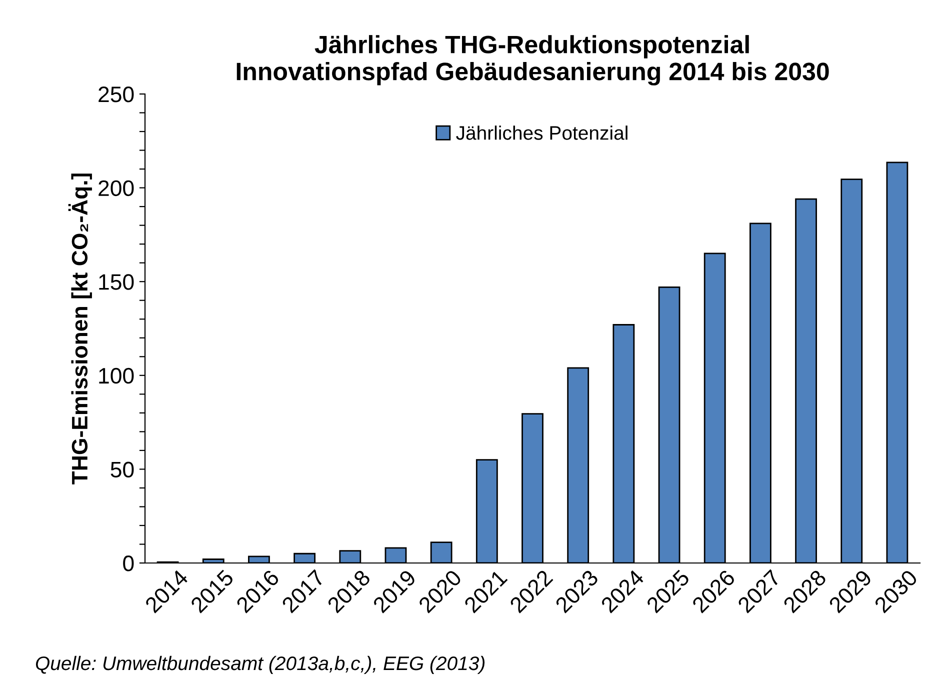  I want to click on y-tick-label: 250, so click(116, 94).